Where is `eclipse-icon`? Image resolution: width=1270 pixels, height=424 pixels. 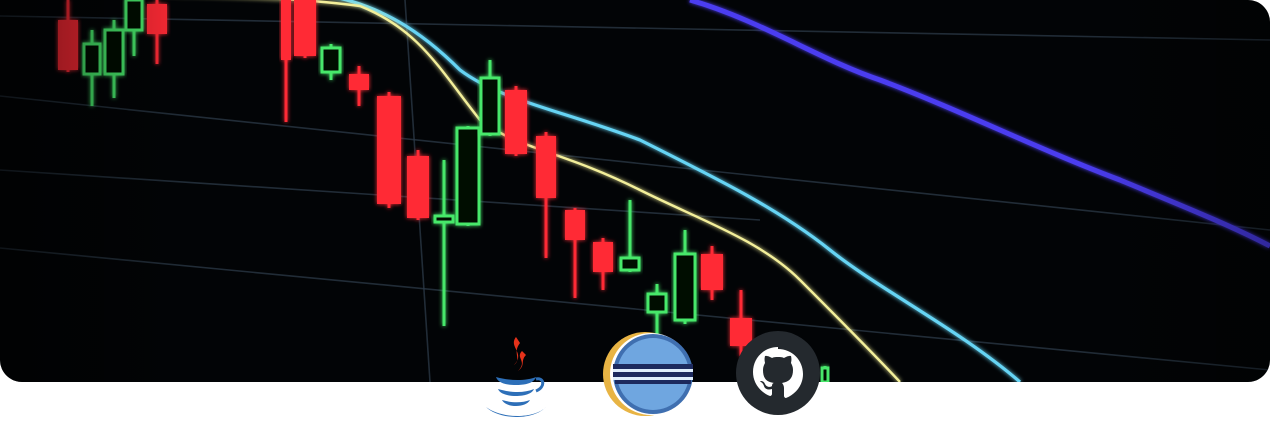
eclipse-icon is located at coordinates (648, 374).